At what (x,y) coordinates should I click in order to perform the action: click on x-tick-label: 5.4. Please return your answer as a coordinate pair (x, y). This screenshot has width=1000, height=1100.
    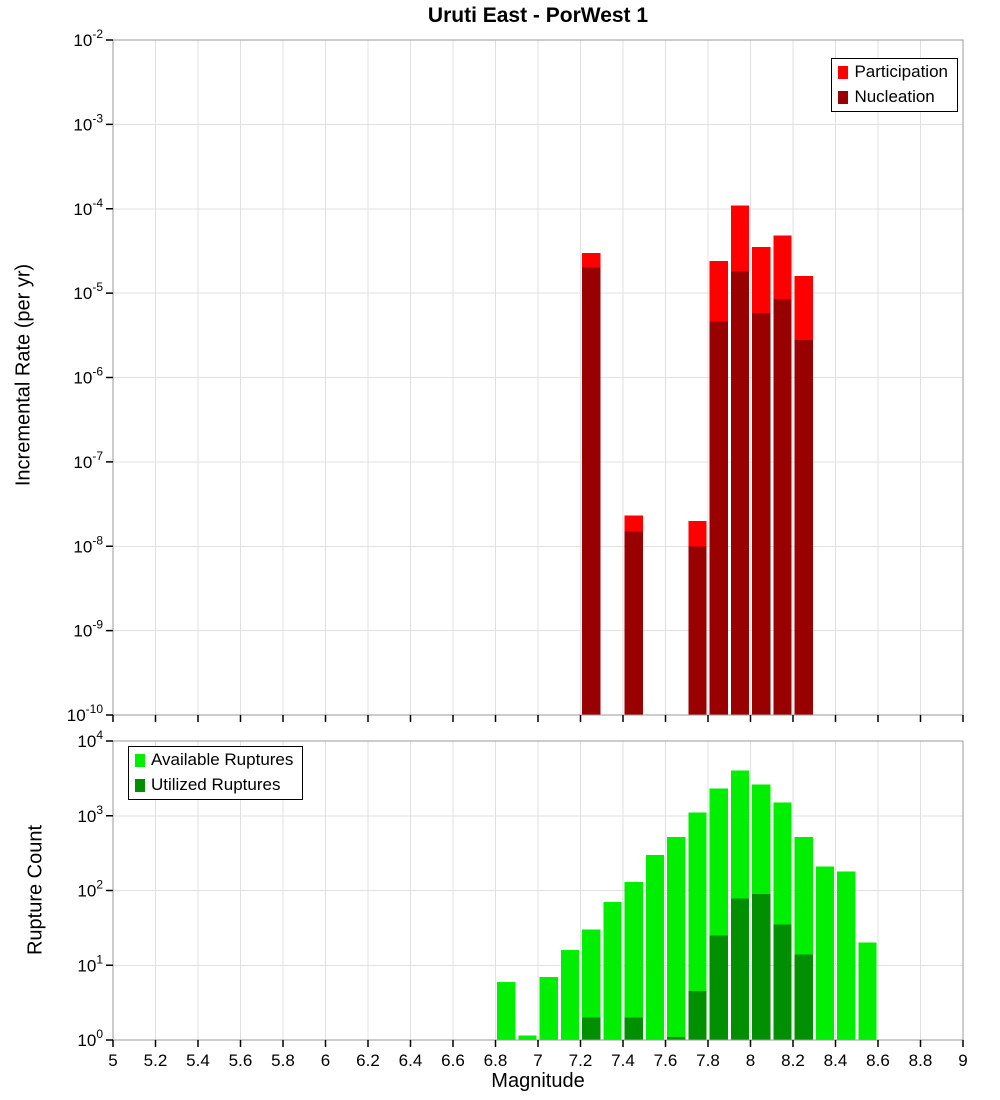
    Looking at the image, I should click on (198, 1060).